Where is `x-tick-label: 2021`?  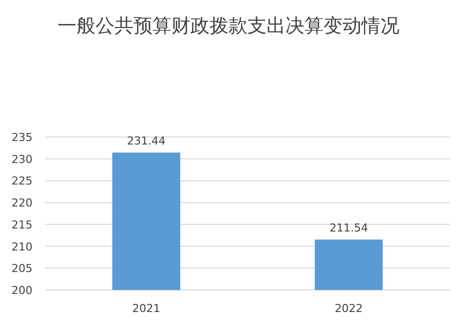 x-tick-label: 2021 is located at coordinates (146, 308).